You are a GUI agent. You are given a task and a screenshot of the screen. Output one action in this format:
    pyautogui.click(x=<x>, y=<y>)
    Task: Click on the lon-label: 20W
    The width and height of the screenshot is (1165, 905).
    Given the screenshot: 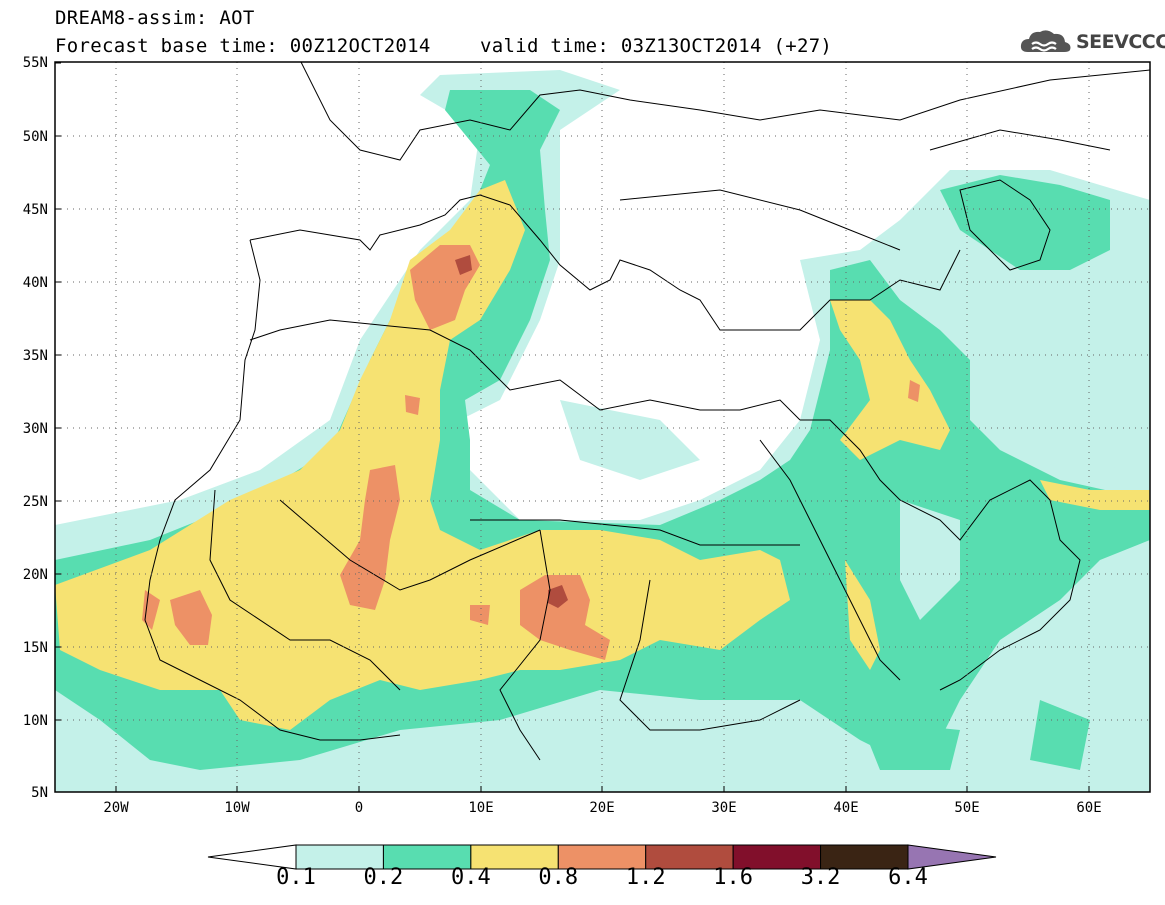 What is the action you would take?
    pyautogui.click(x=116, y=808)
    